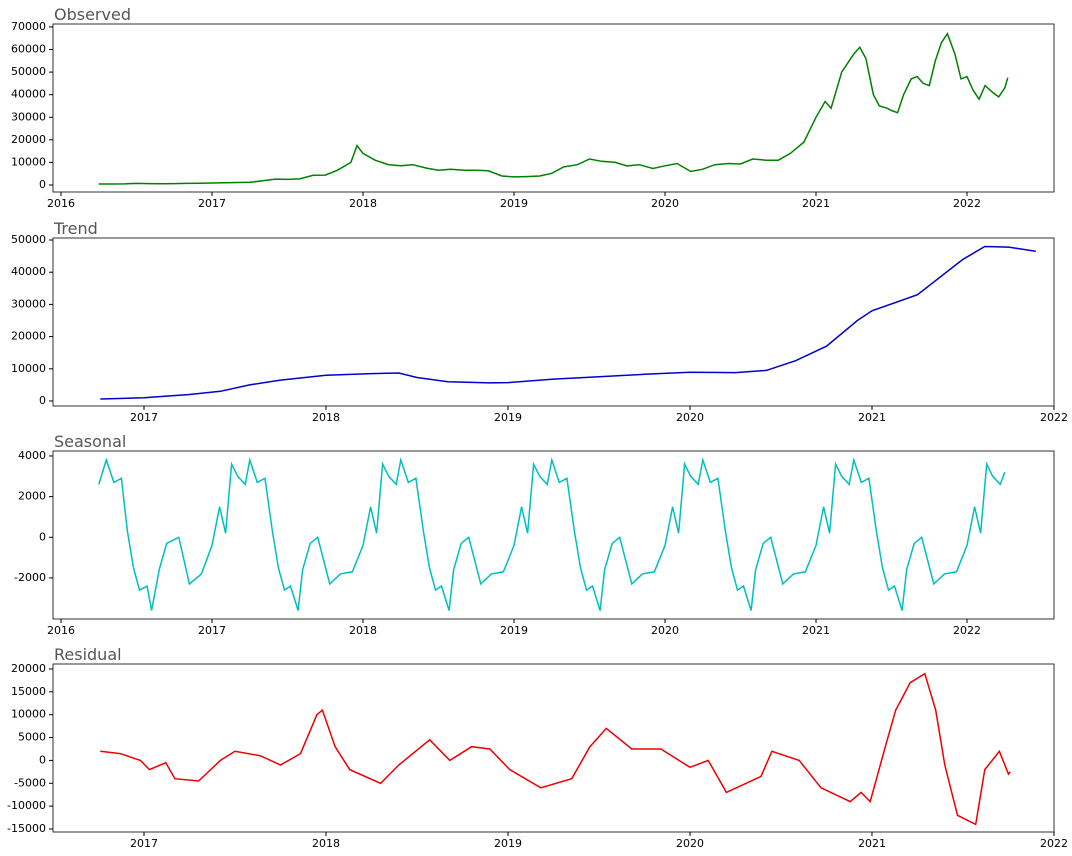 This screenshot has width=1072, height=856. I want to click on y-tick-label: 60000, so click(28, 49).